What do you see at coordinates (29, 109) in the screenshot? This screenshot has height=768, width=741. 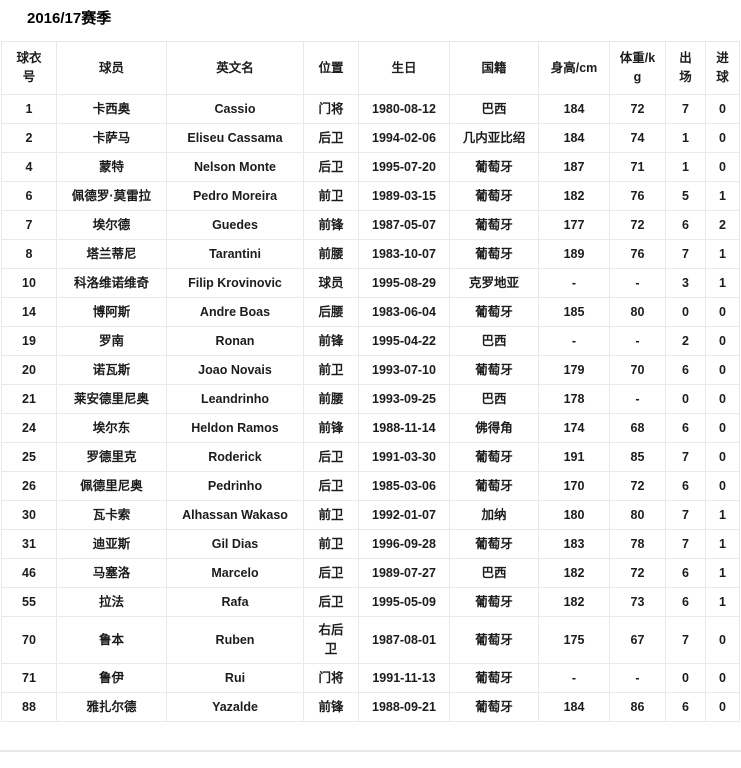 I see `cell-jersey-number: 1` at bounding box center [29, 109].